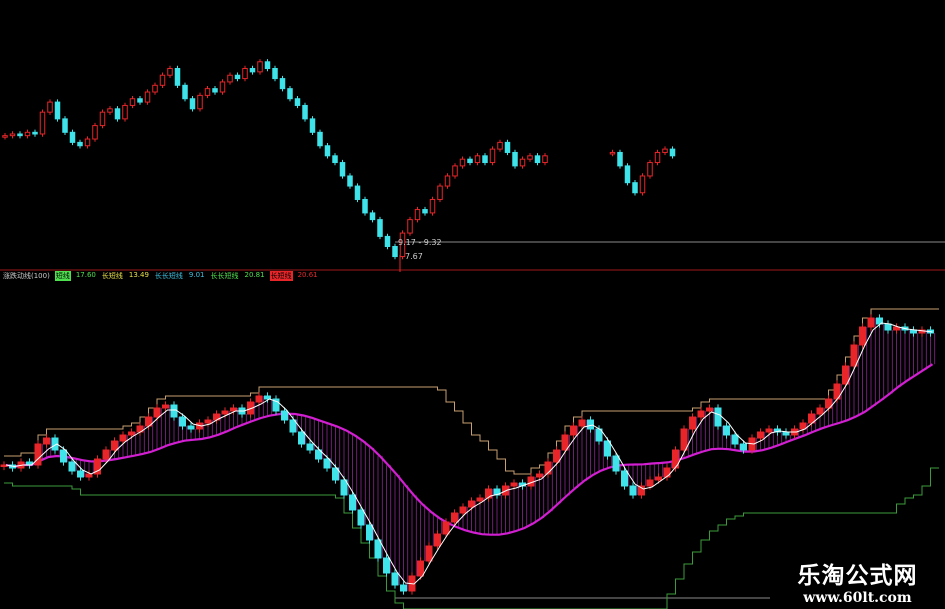  What do you see at coordinates (112, 276) in the screenshot?
I see `legend-item: 长短线` at bounding box center [112, 276].